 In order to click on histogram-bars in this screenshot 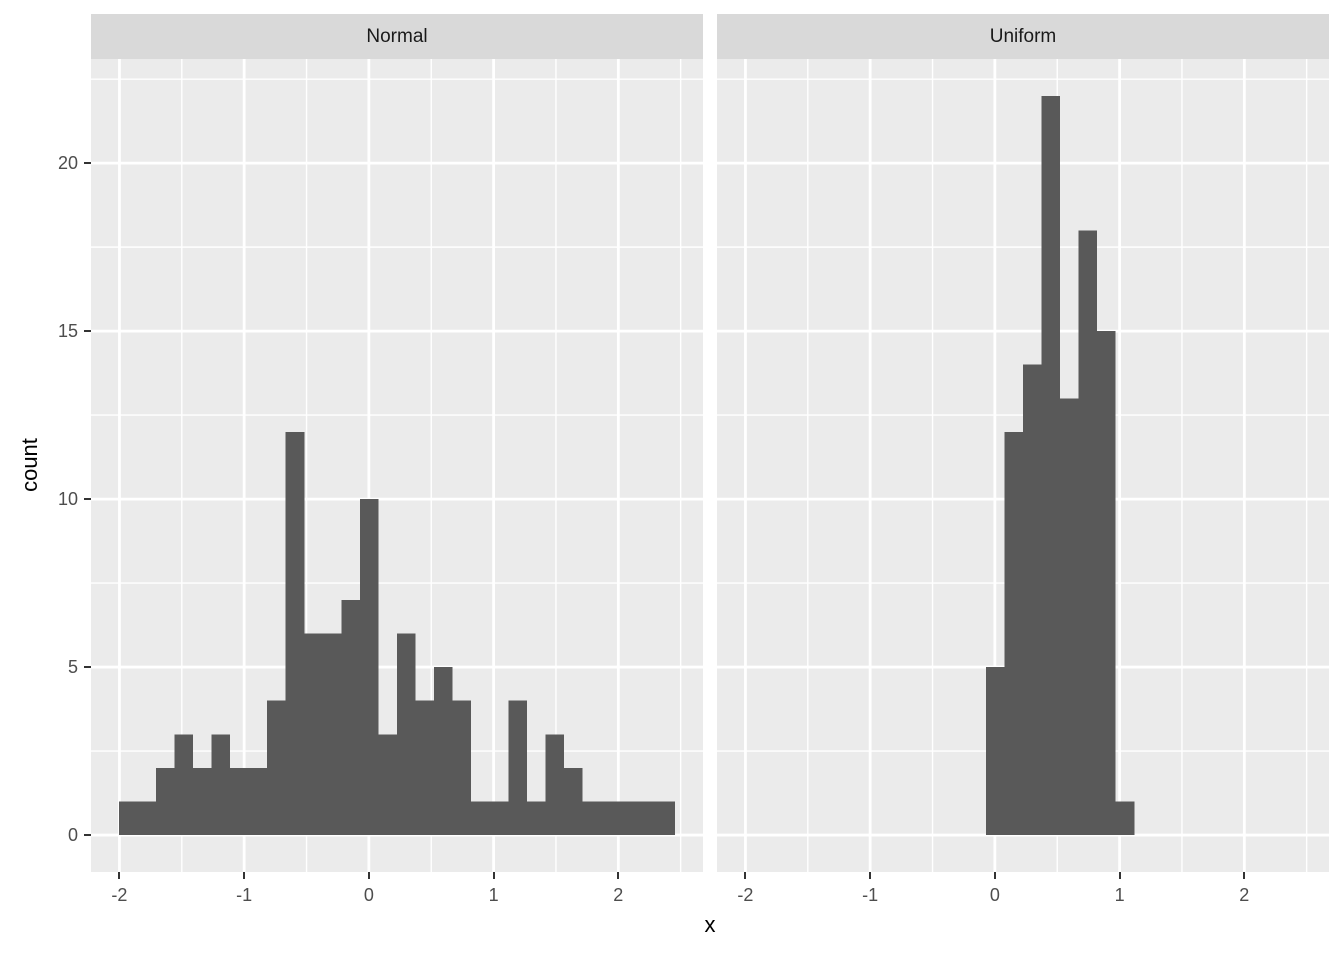, I will do `click(1060, 465)`.